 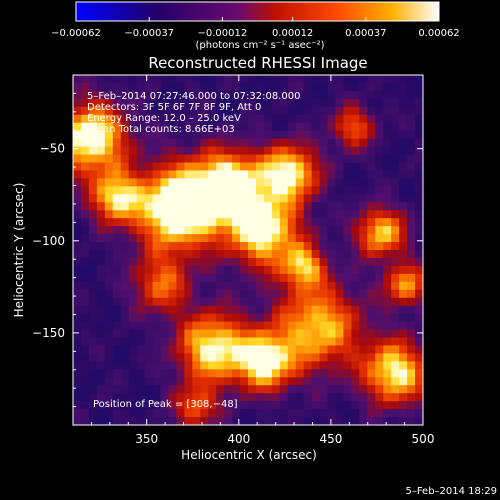 I want to click on colorbar-tick-label: 0.00062, so click(x=438, y=33).